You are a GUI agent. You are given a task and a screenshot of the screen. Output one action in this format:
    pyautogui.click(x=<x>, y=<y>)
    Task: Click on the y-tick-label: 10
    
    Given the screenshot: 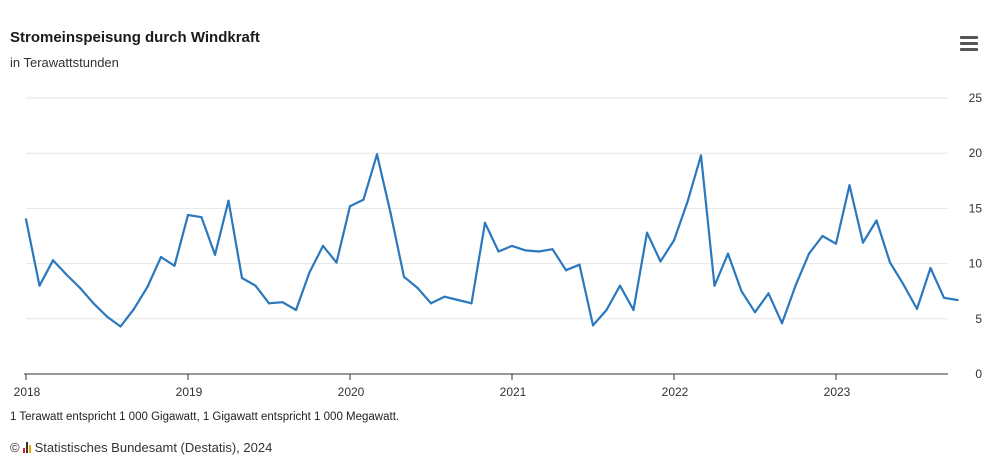 What is the action you would take?
    pyautogui.click(x=976, y=264)
    